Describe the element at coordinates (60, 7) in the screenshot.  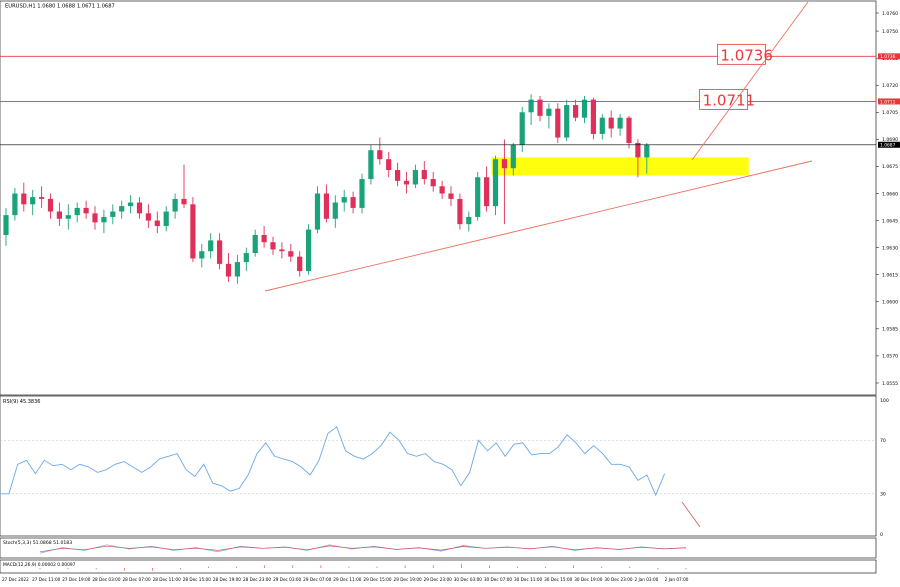
I see `price-panel-title: EURUSD,H1 1.0680 1.0688 1.0671 1.0687` at that location.